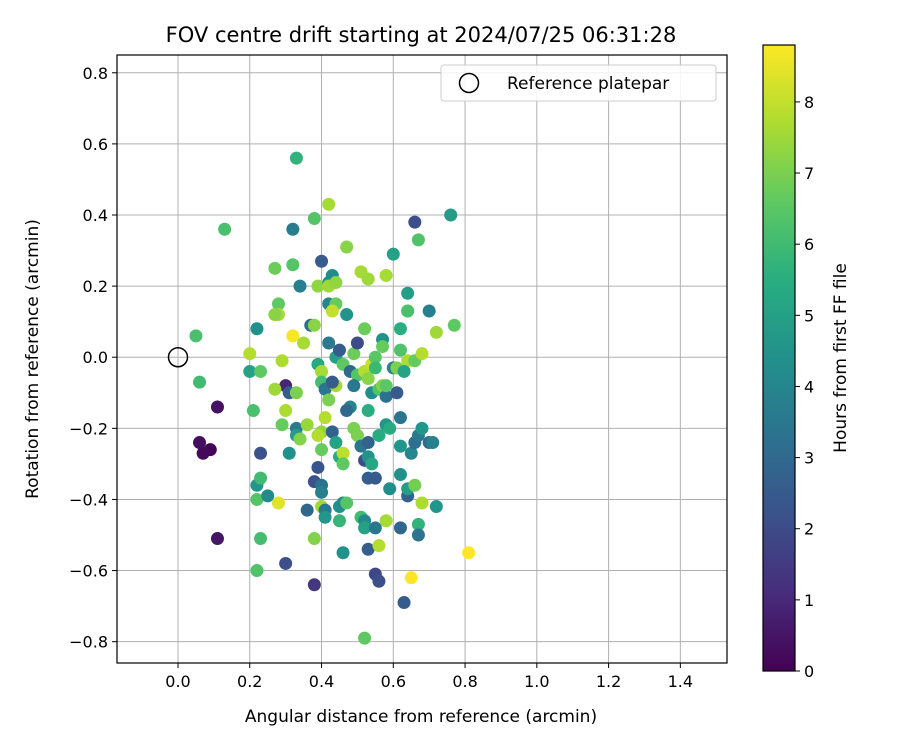 The height and width of the screenshot is (750, 900). Describe the element at coordinates (809, 600) in the screenshot. I see `colorbar-tick-label: 1` at that location.